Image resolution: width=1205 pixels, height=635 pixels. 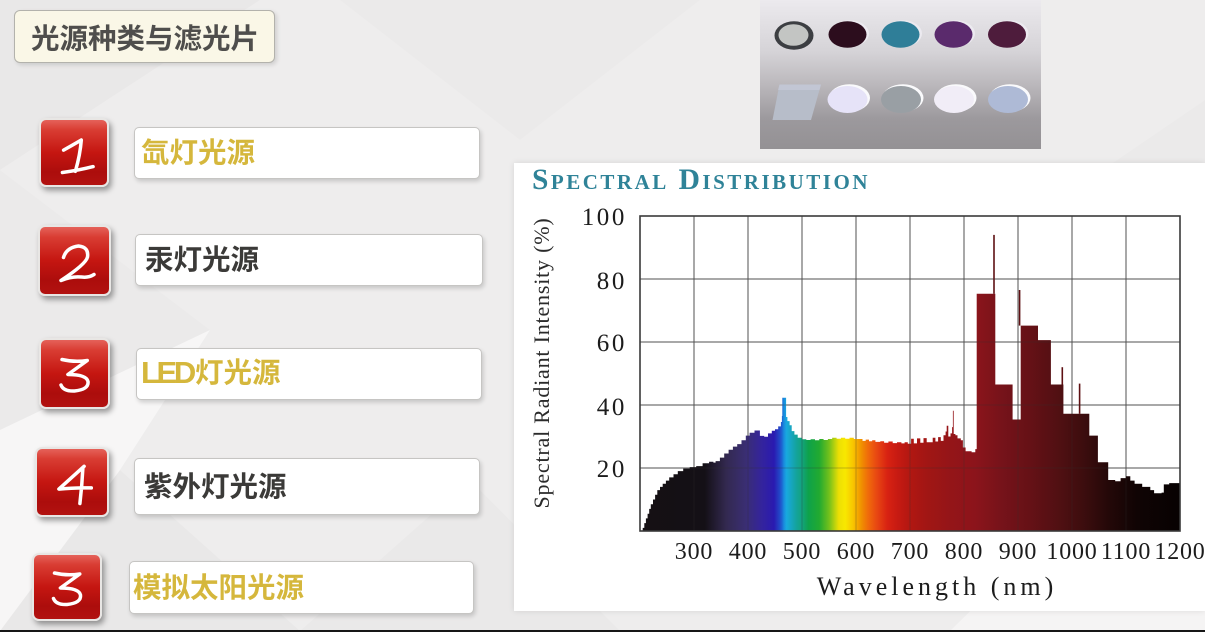 I want to click on svg-text: 700, so click(x=910, y=552).